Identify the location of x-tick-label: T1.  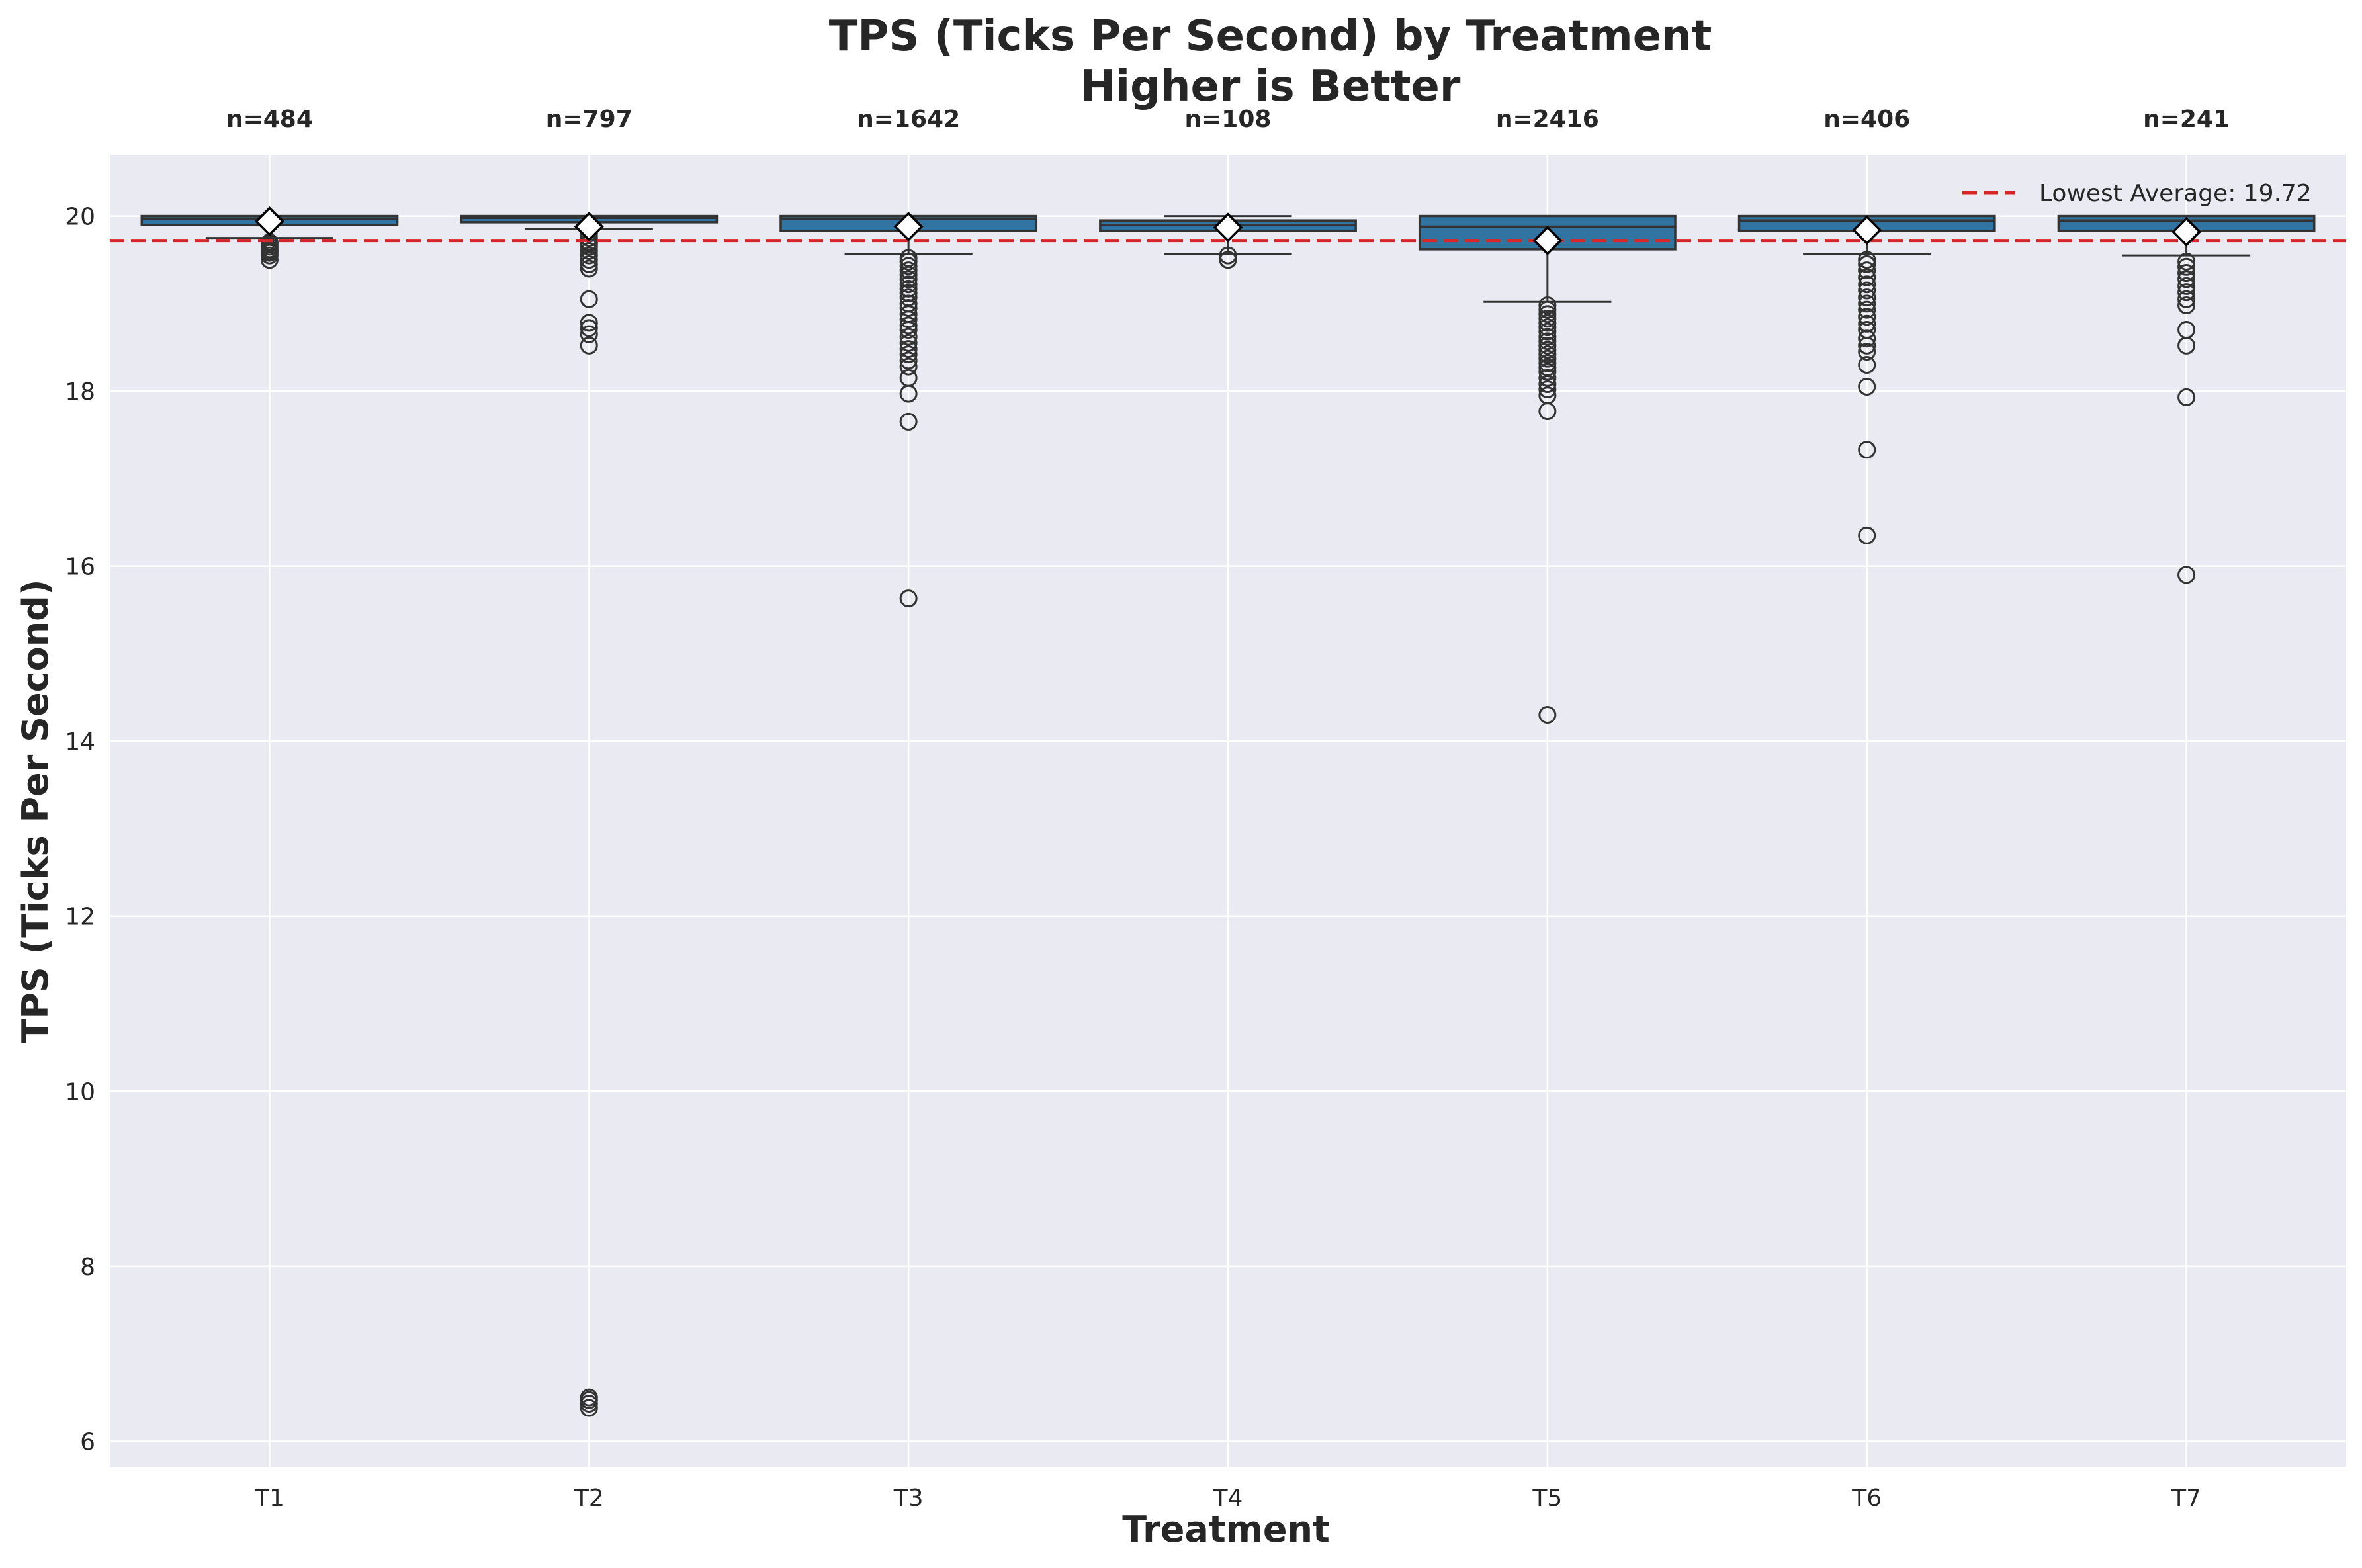
(269, 1499).